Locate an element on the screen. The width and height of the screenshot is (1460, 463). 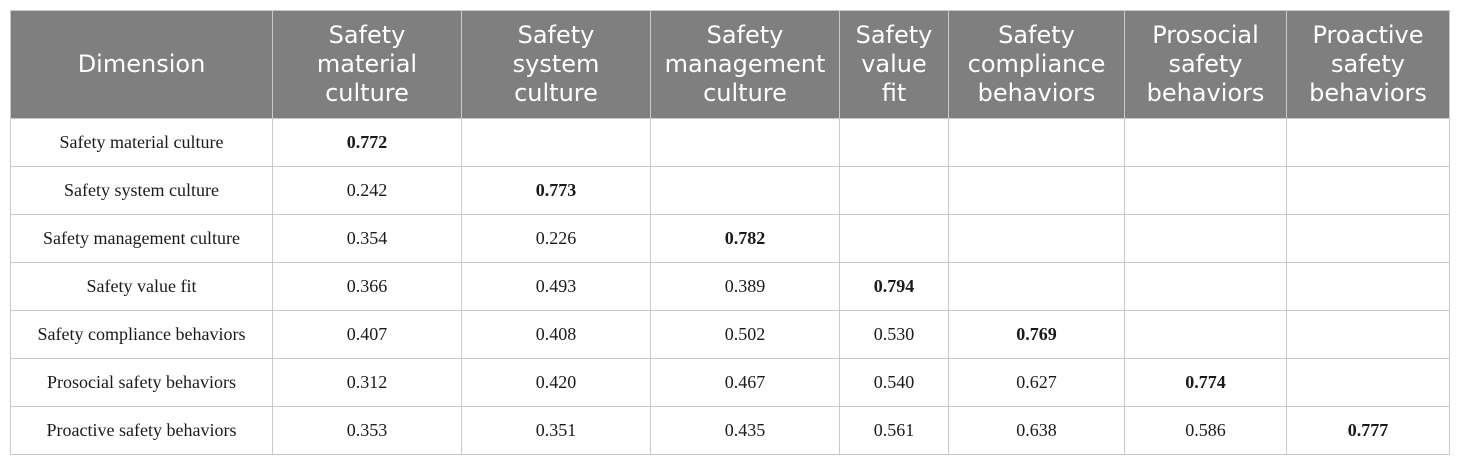
table-row: Safety management culture 0.354 0.226 0.782 is located at coordinates (730, 238).